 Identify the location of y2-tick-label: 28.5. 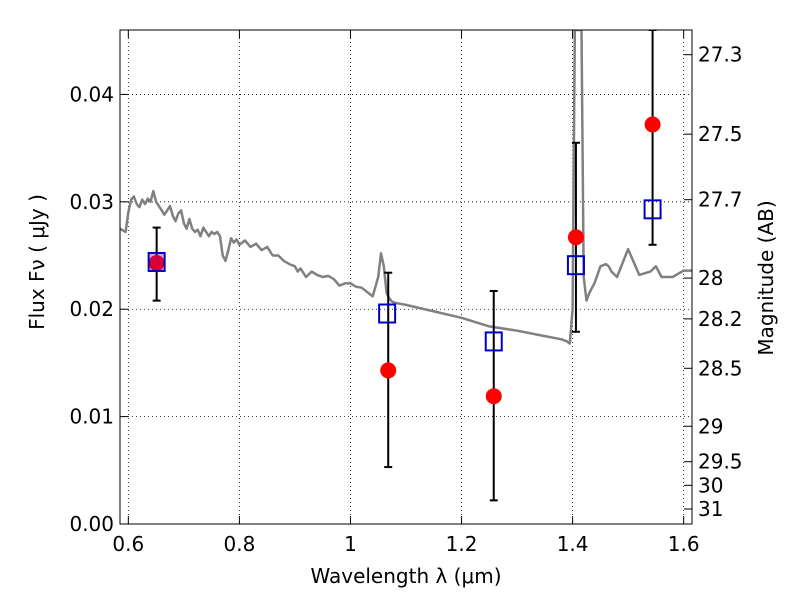
(720, 368).